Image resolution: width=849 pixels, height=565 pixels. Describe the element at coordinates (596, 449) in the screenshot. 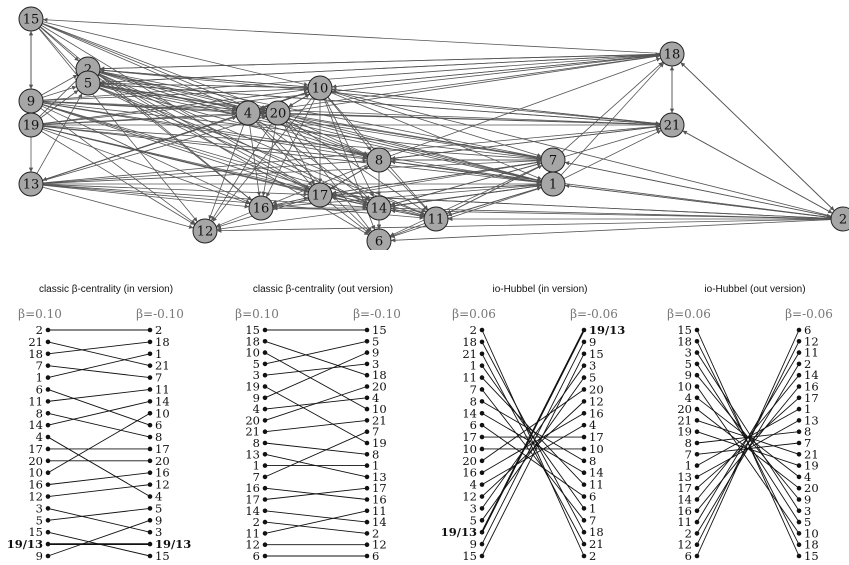

I see `rank-right-label: 10` at that location.